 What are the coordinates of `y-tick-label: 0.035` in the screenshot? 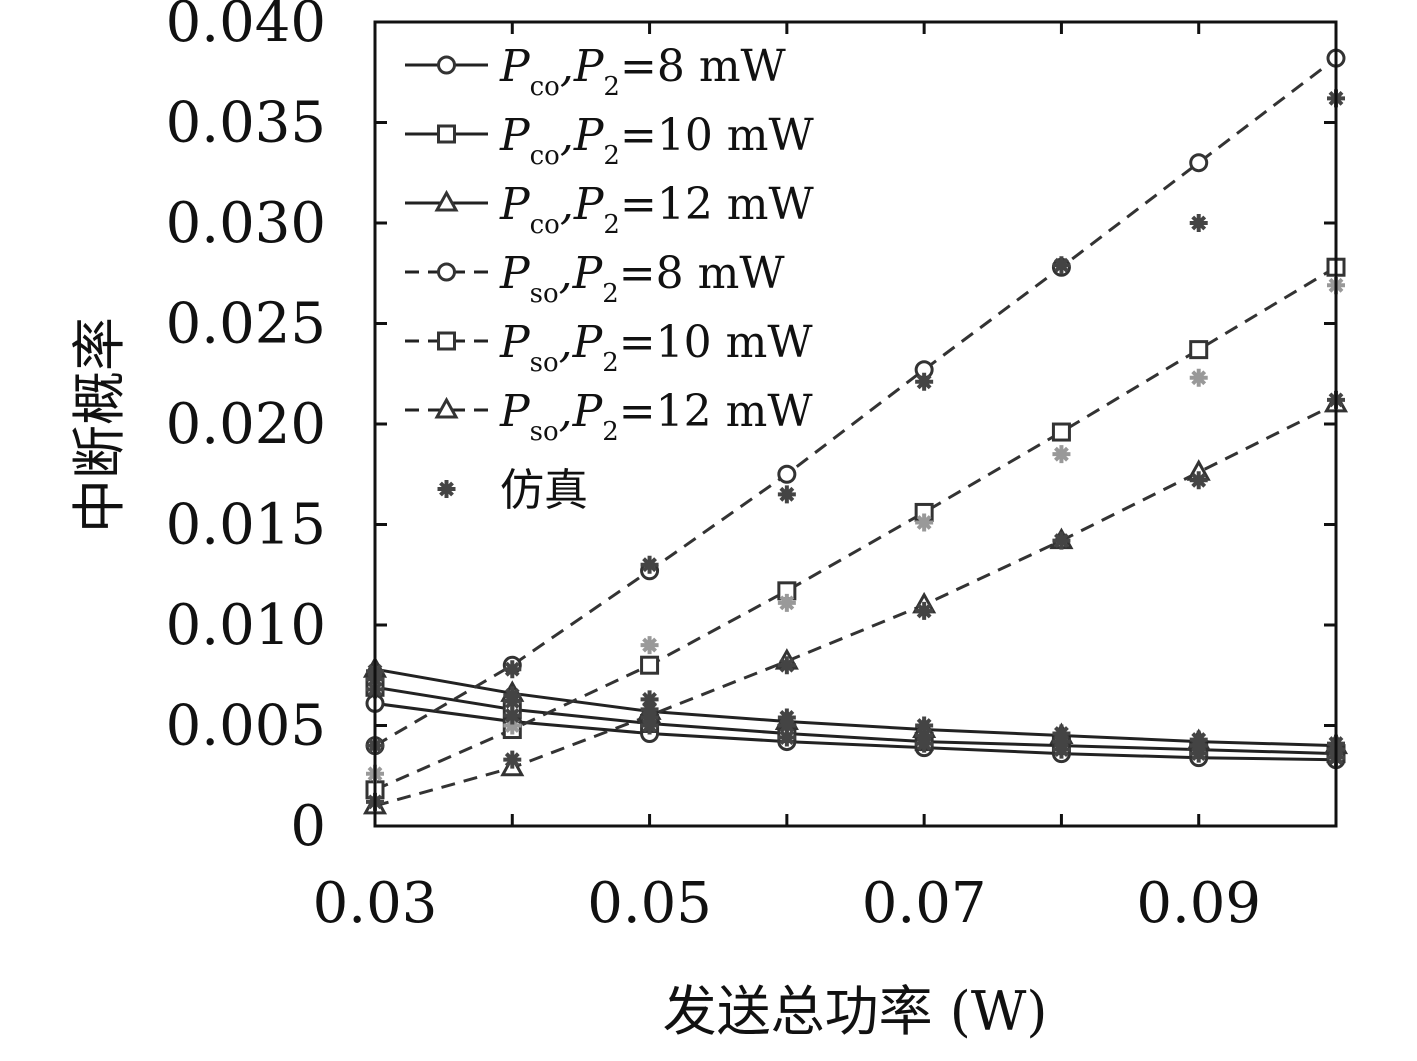 It's located at (246, 123).